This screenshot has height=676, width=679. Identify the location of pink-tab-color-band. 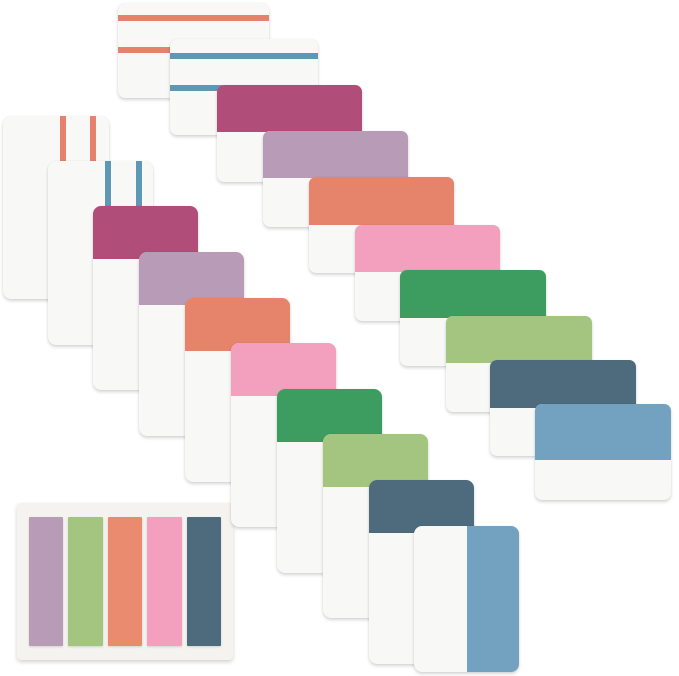
(427, 248).